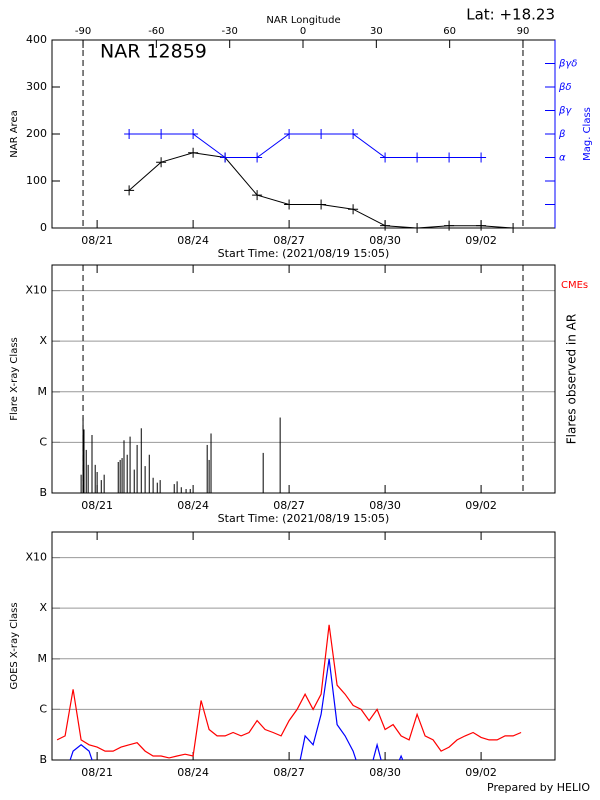 The image size is (600, 800). I want to click on x2-axis-label: NAR Longitude, so click(303, 20).